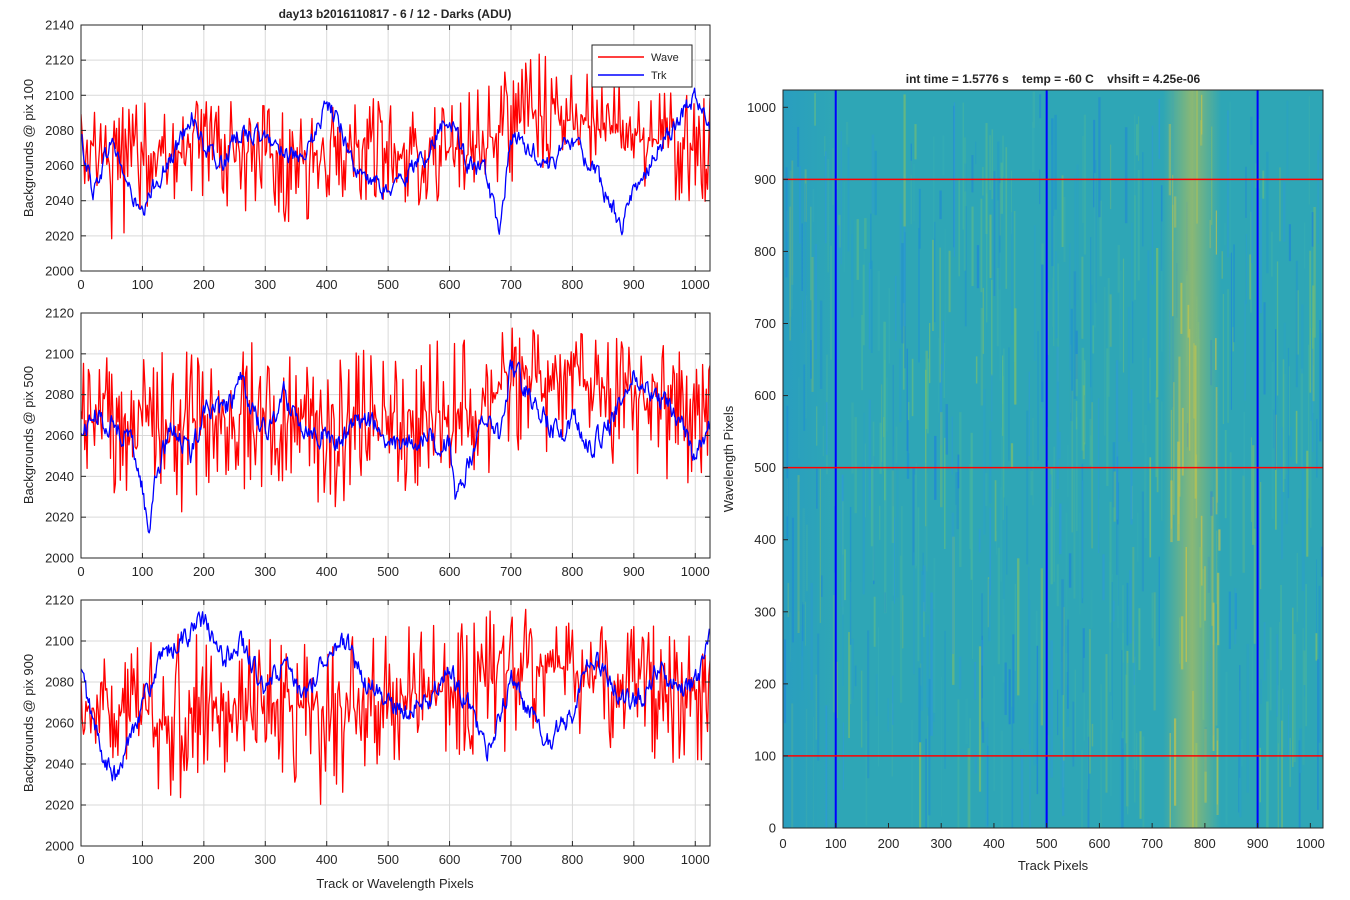 This screenshot has width=1350, height=900. What do you see at coordinates (761, 107) in the screenshot?
I see `heatmap-y-tick-label: 1000` at bounding box center [761, 107].